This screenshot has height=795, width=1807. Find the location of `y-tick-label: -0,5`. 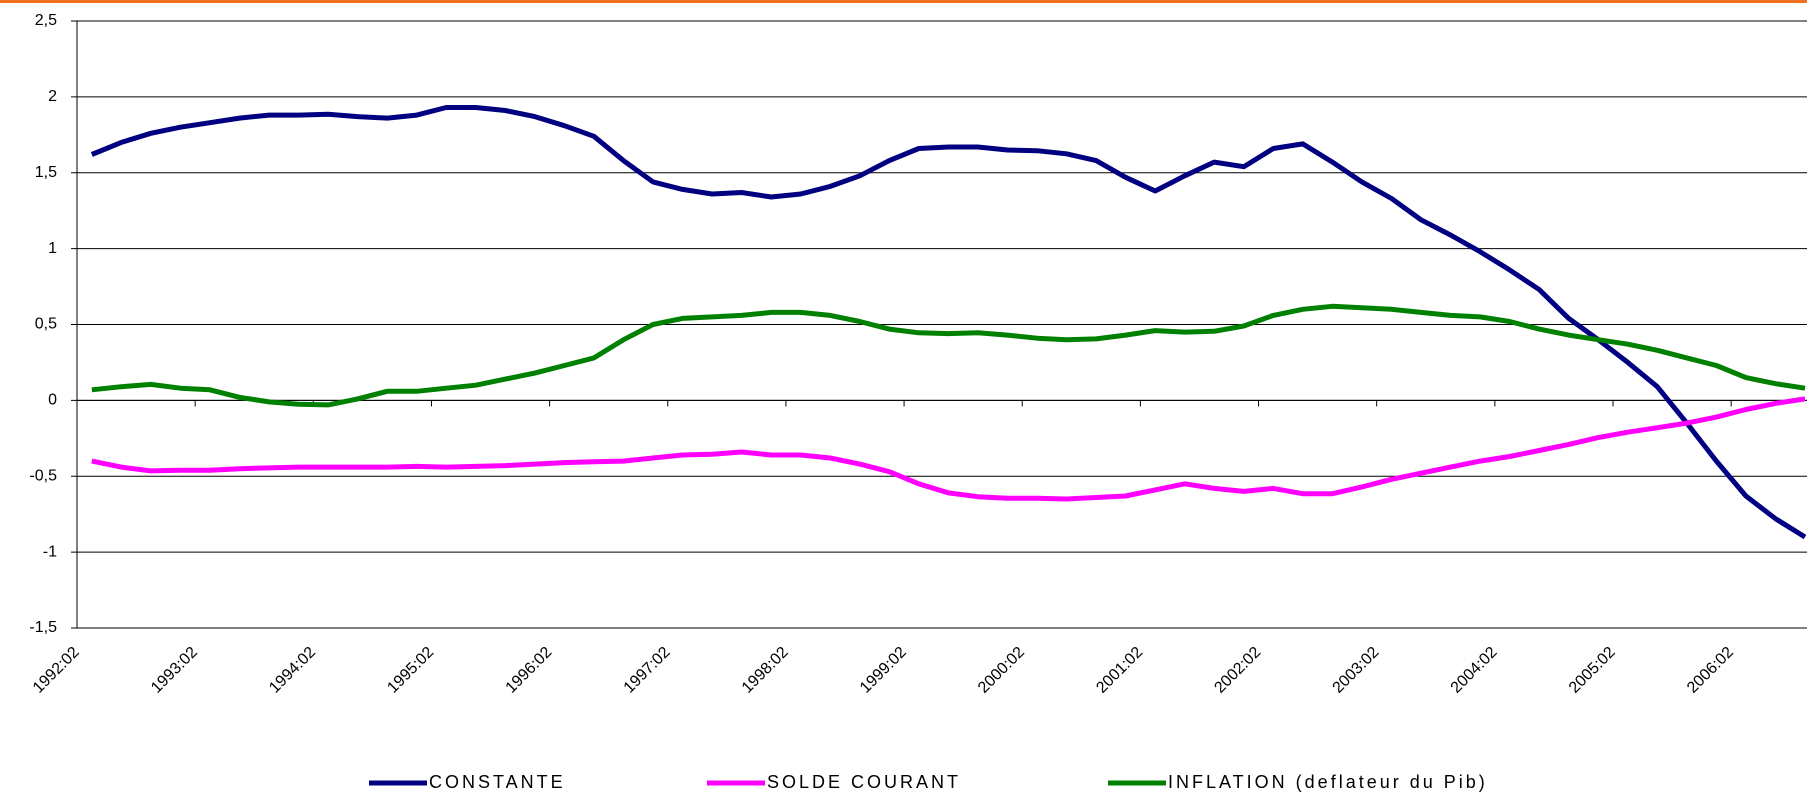

y-tick-label: -0,5 is located at coordinates (43, 475).